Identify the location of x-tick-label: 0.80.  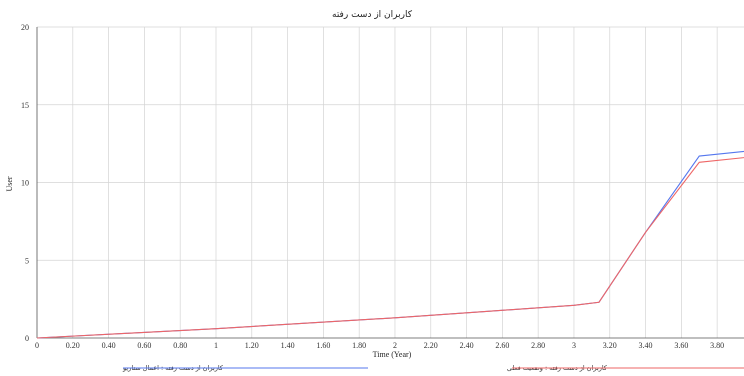
(180, 345).